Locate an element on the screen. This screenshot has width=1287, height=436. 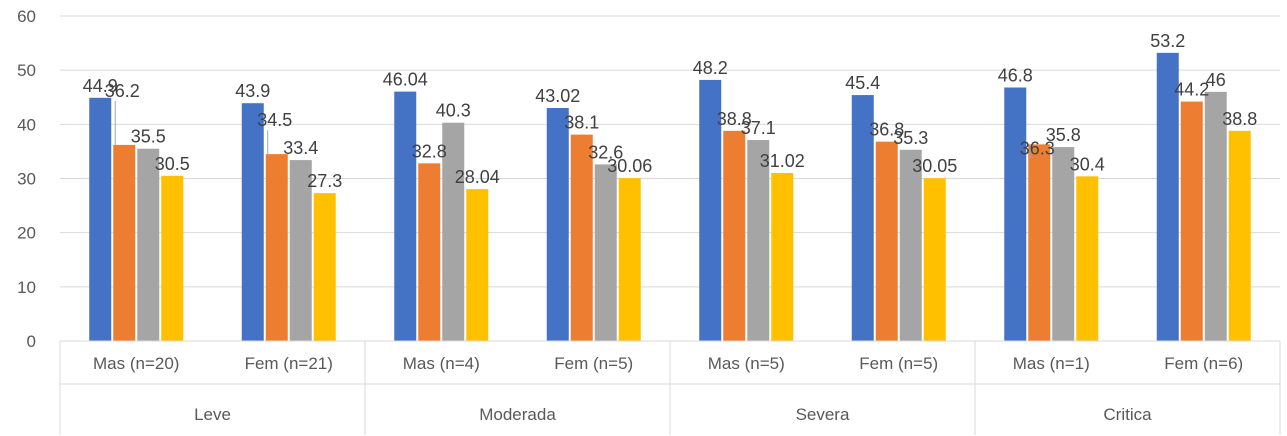
data-label: 36.8 is located at coordinates (886, 130).